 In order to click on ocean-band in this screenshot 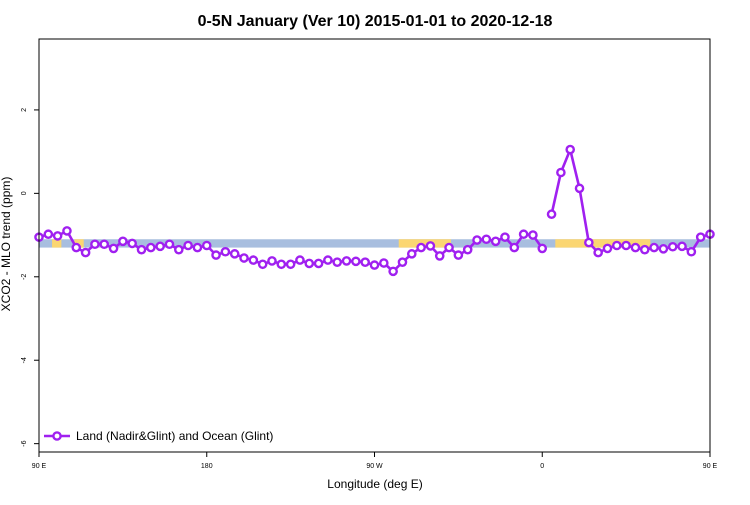, I will do `click(374, 243)`.